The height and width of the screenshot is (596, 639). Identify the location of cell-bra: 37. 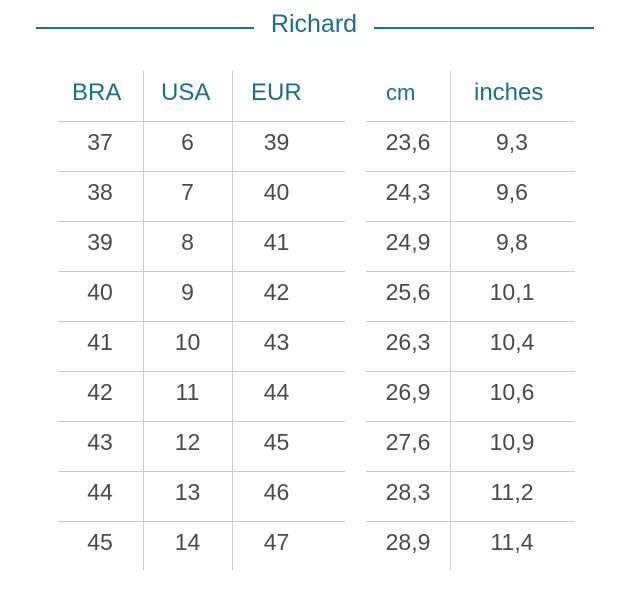
(100, 142).